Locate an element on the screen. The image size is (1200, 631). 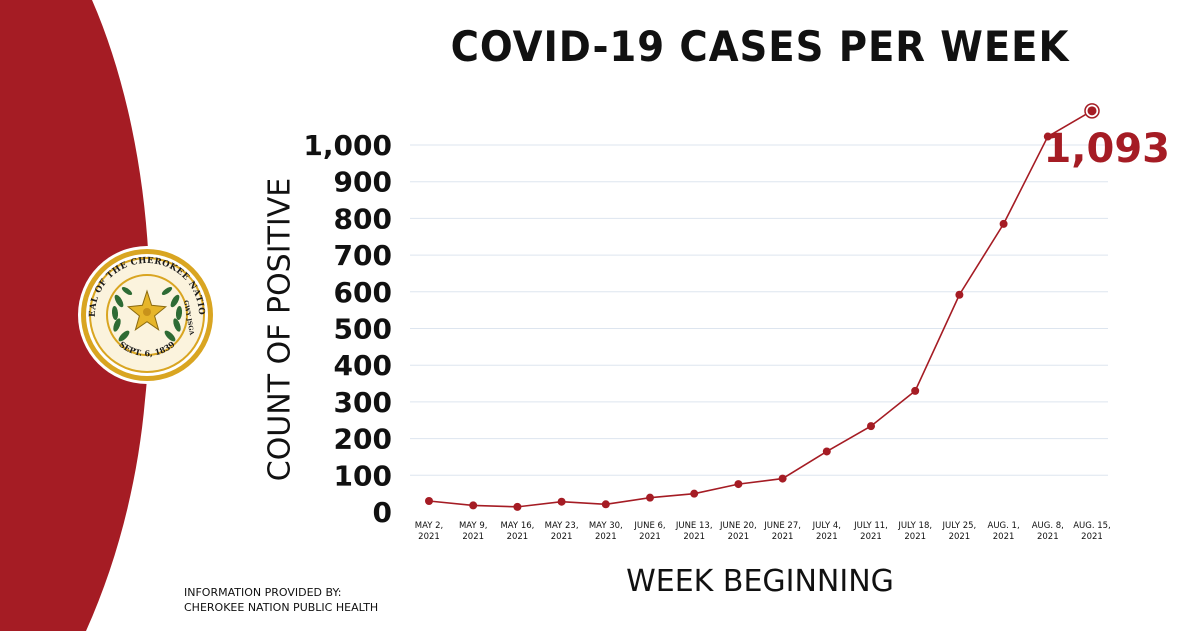
x-tick-label: MAY 16, 2021 is located at coordinates (517, 531).